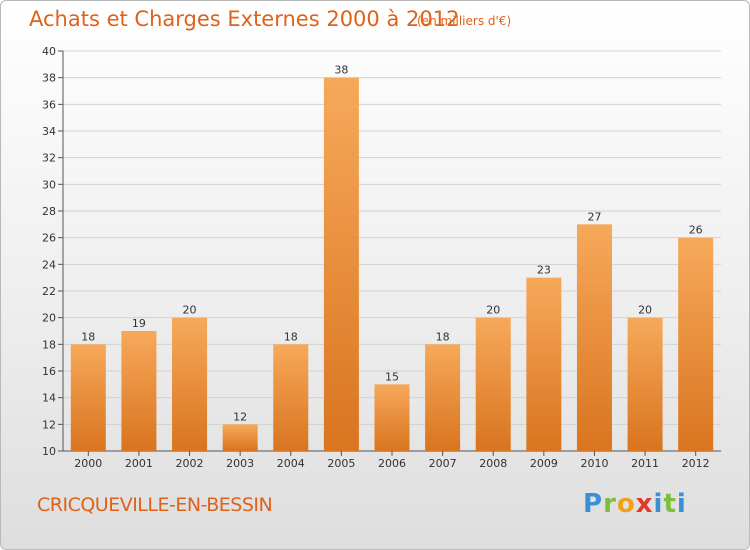 The image size is (750, 550). What do you see at coordinates (49, 211) in the screenshot?
I see `y-tick-label: 28` at bounding box center [49, 211].